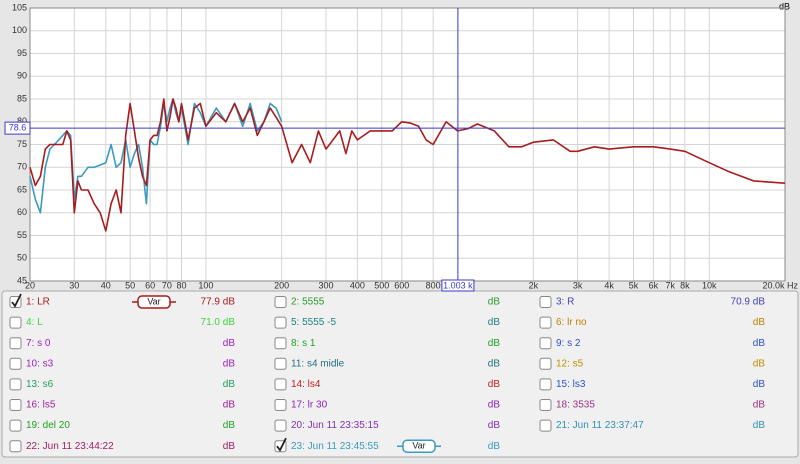 The image size is (800, 464). What do you see at coordinates (303, 343) in the screenshot?
I see `legend-label: 8: s 1` at bounding box center [303, 343].